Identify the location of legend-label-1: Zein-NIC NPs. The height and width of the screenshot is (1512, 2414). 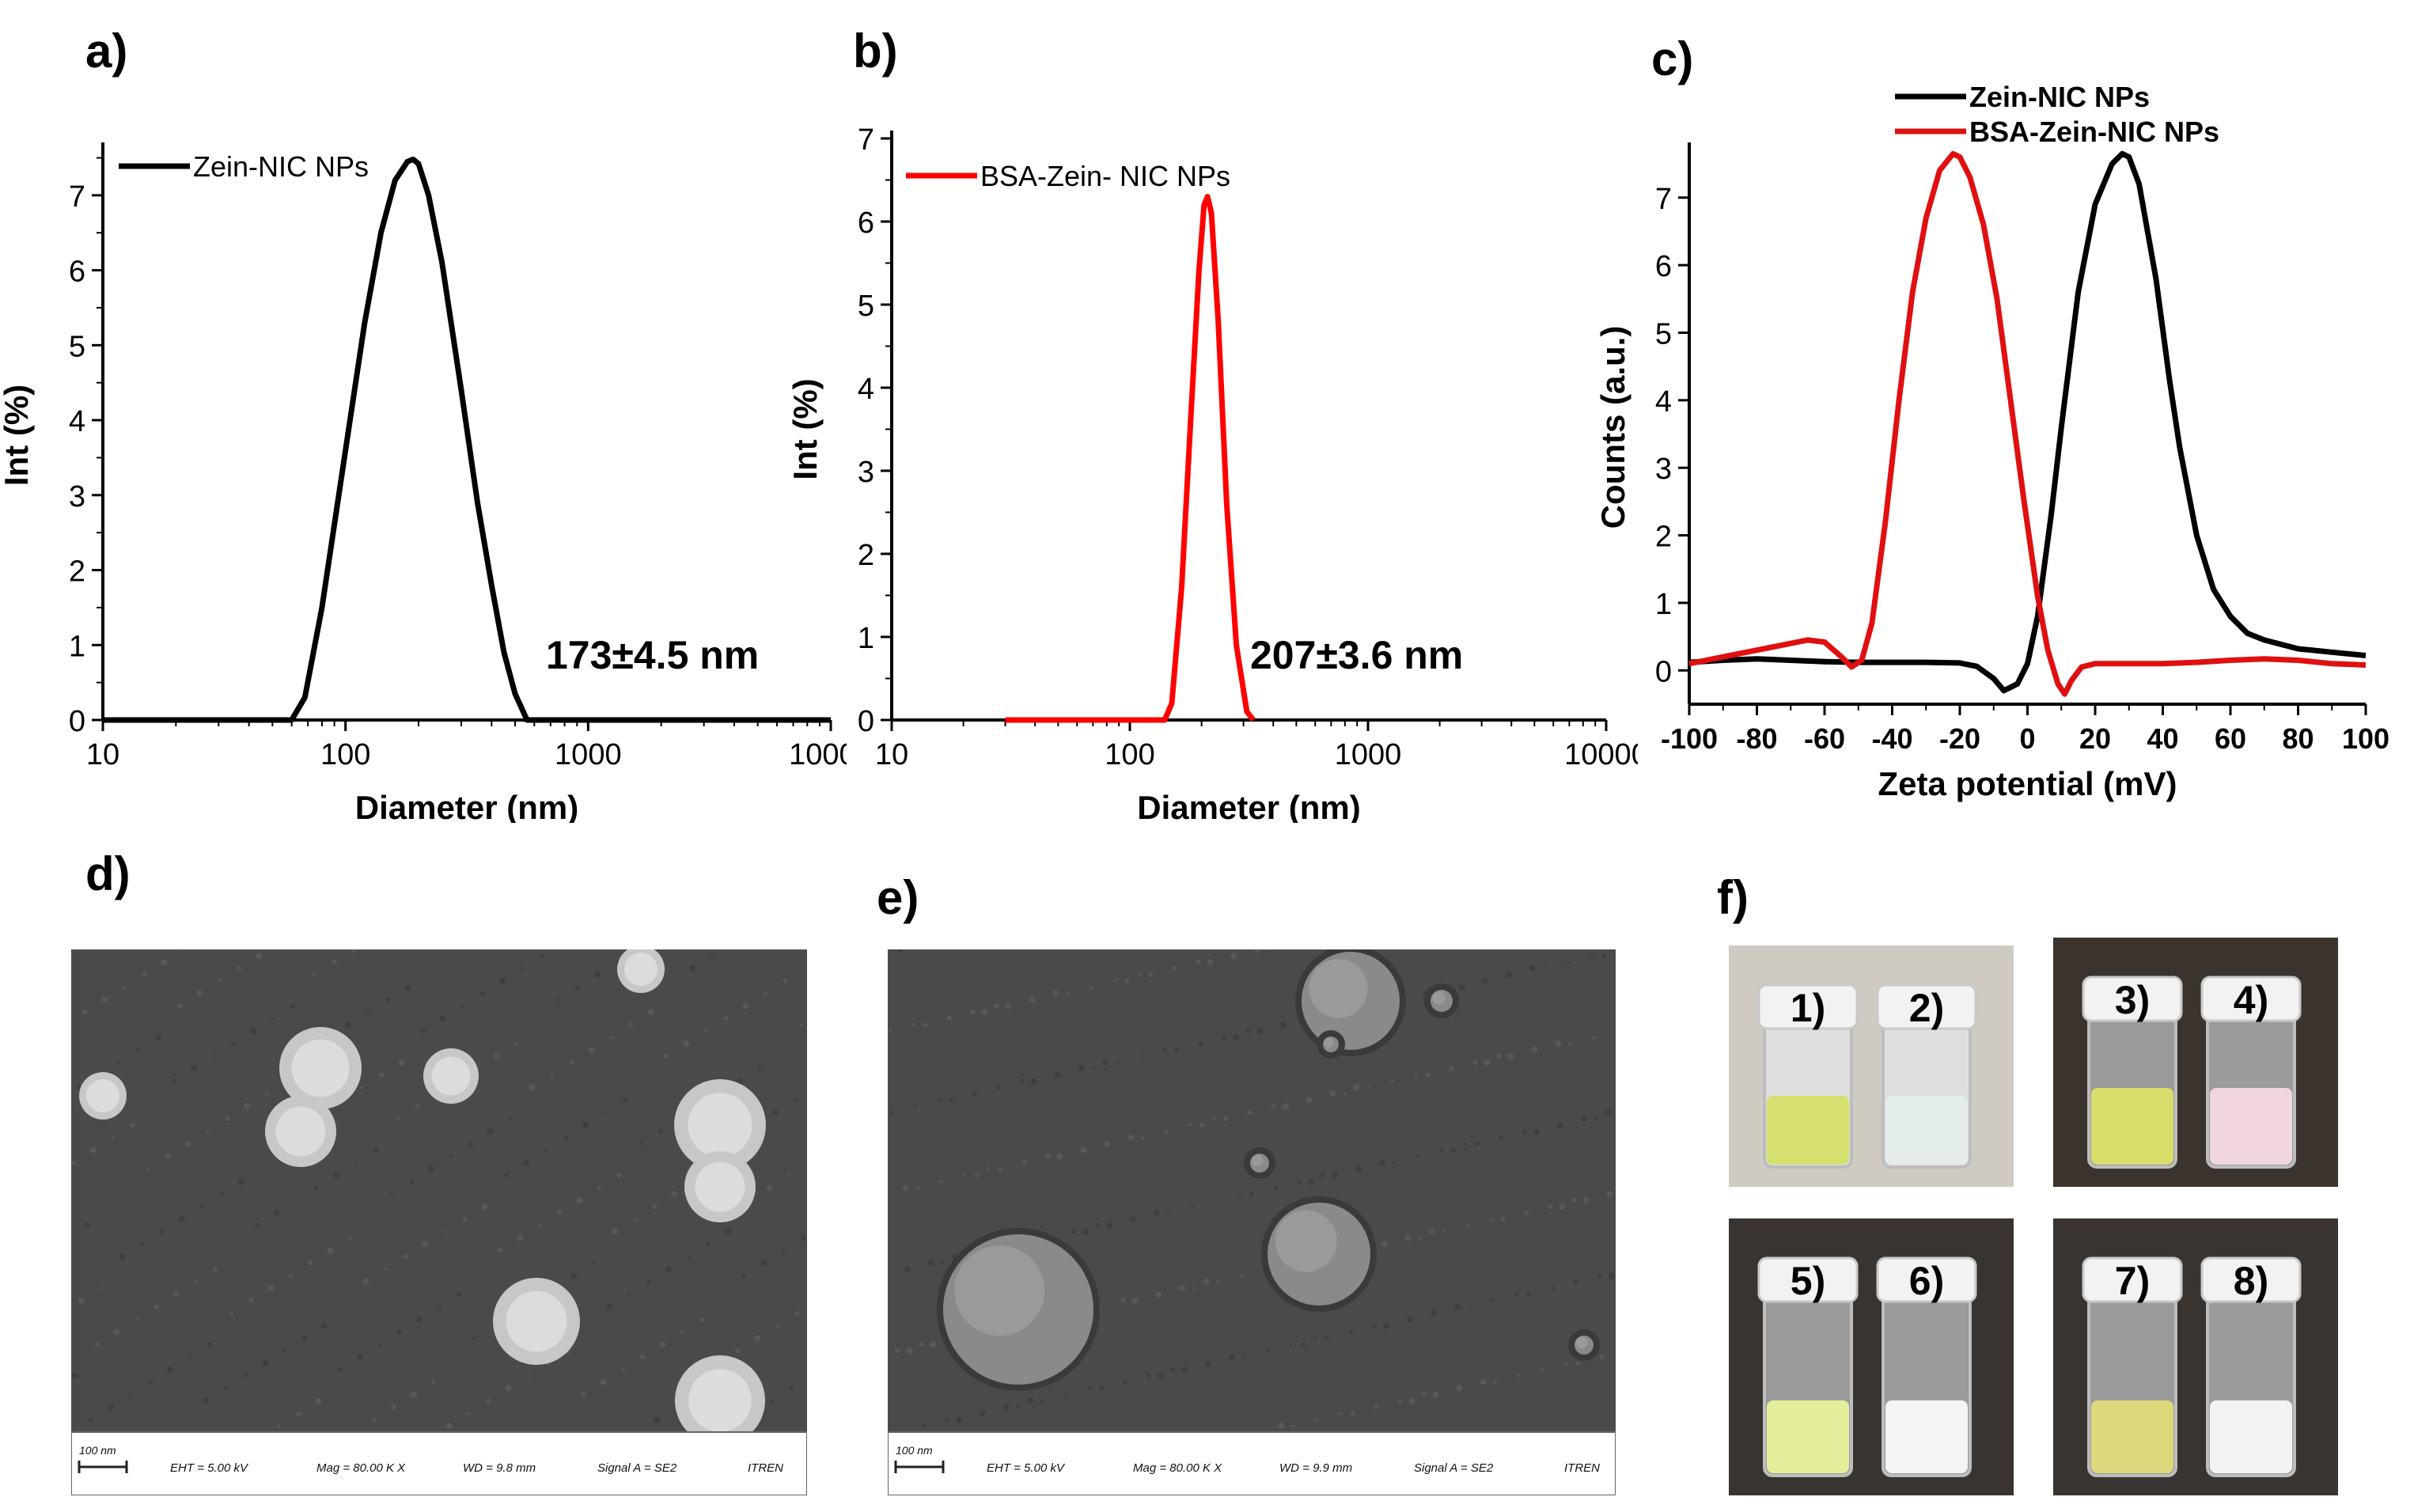
(281, 166).